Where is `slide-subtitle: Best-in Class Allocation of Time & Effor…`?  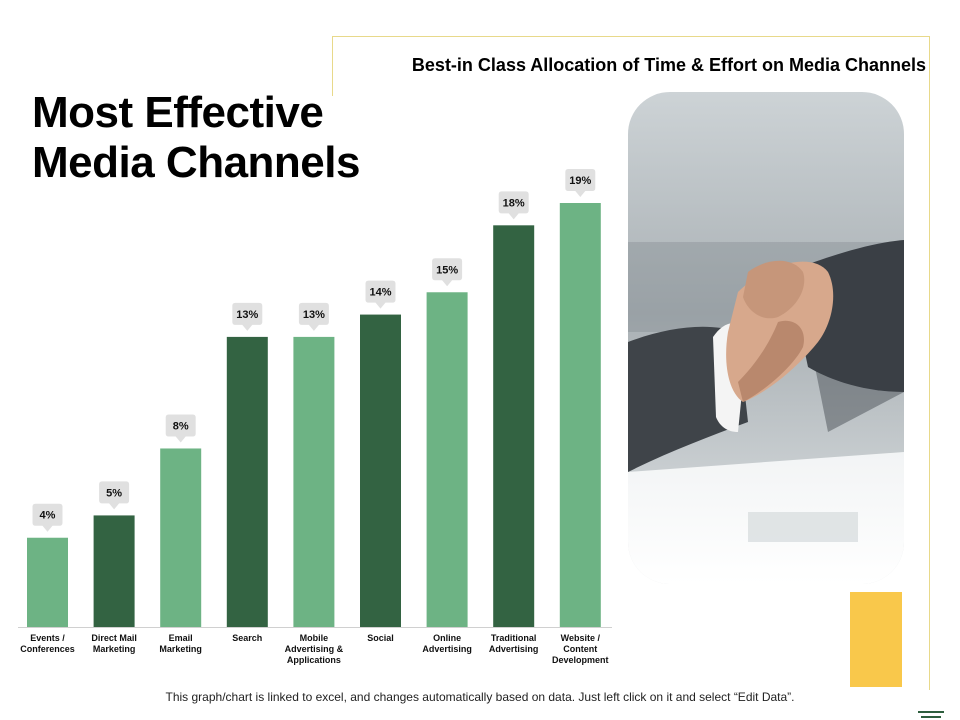
slide-subtitle: Best-in Class Allocation of Time & Effor… is located at coordinates (668, 65).